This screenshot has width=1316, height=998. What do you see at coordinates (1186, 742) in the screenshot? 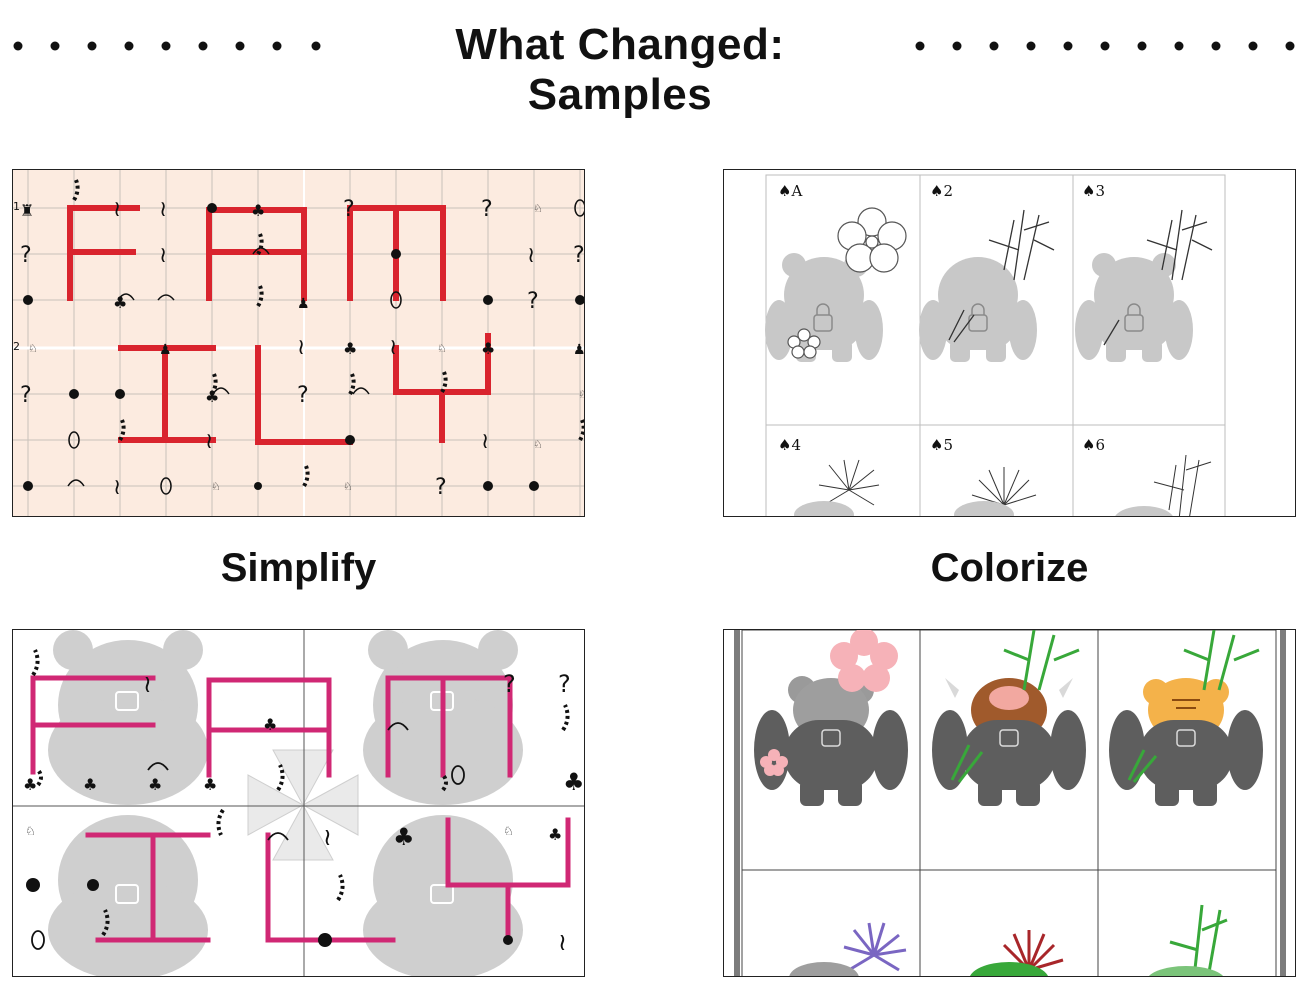
I see `mascot-tiger-color` at bounding box center [1186, 742].